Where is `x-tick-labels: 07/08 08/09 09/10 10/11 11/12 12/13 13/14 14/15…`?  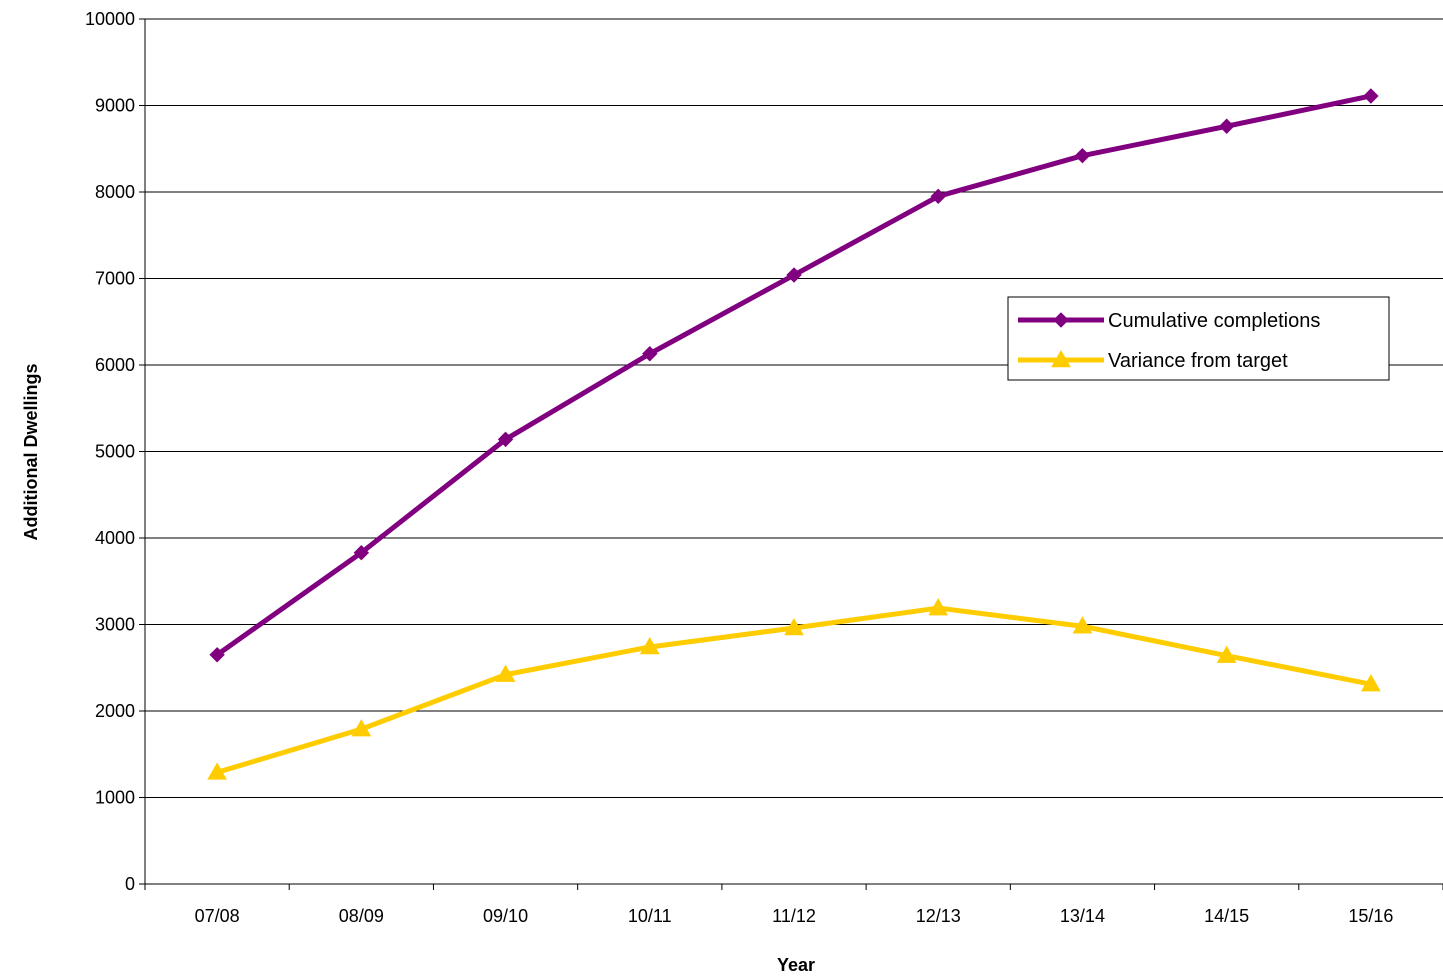 x-tick-labels: 07/08 08/09 09/10 10/11 11/12 12/13 13/14 14/15… is located at coordinates (794, 916).